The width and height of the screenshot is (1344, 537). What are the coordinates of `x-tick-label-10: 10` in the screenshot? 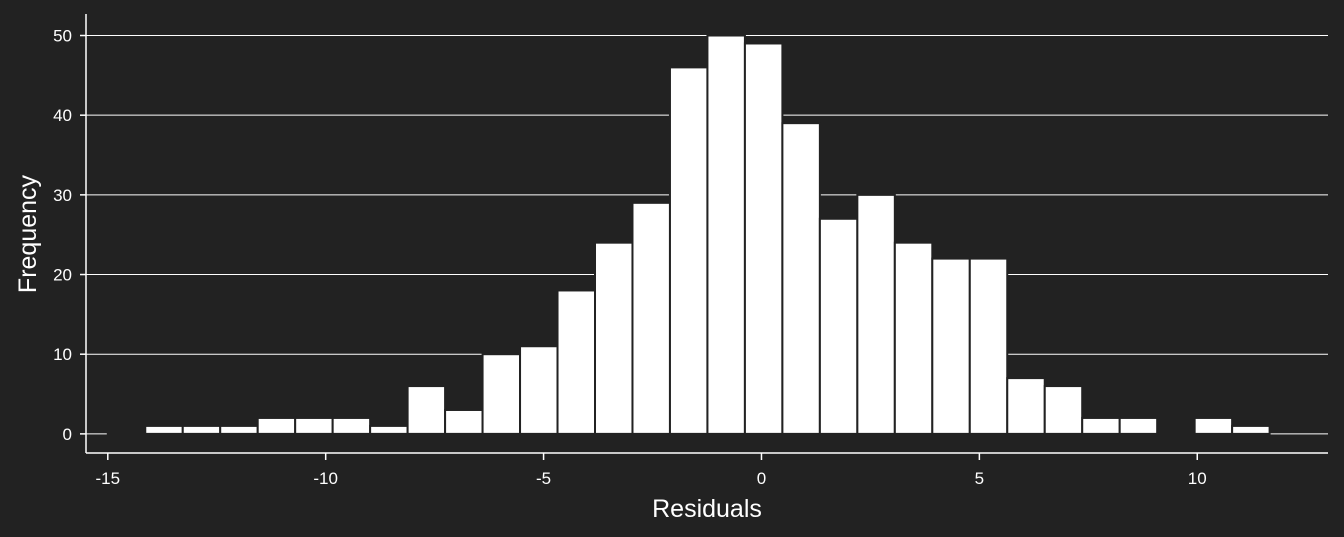 It's located at (1197, 478).